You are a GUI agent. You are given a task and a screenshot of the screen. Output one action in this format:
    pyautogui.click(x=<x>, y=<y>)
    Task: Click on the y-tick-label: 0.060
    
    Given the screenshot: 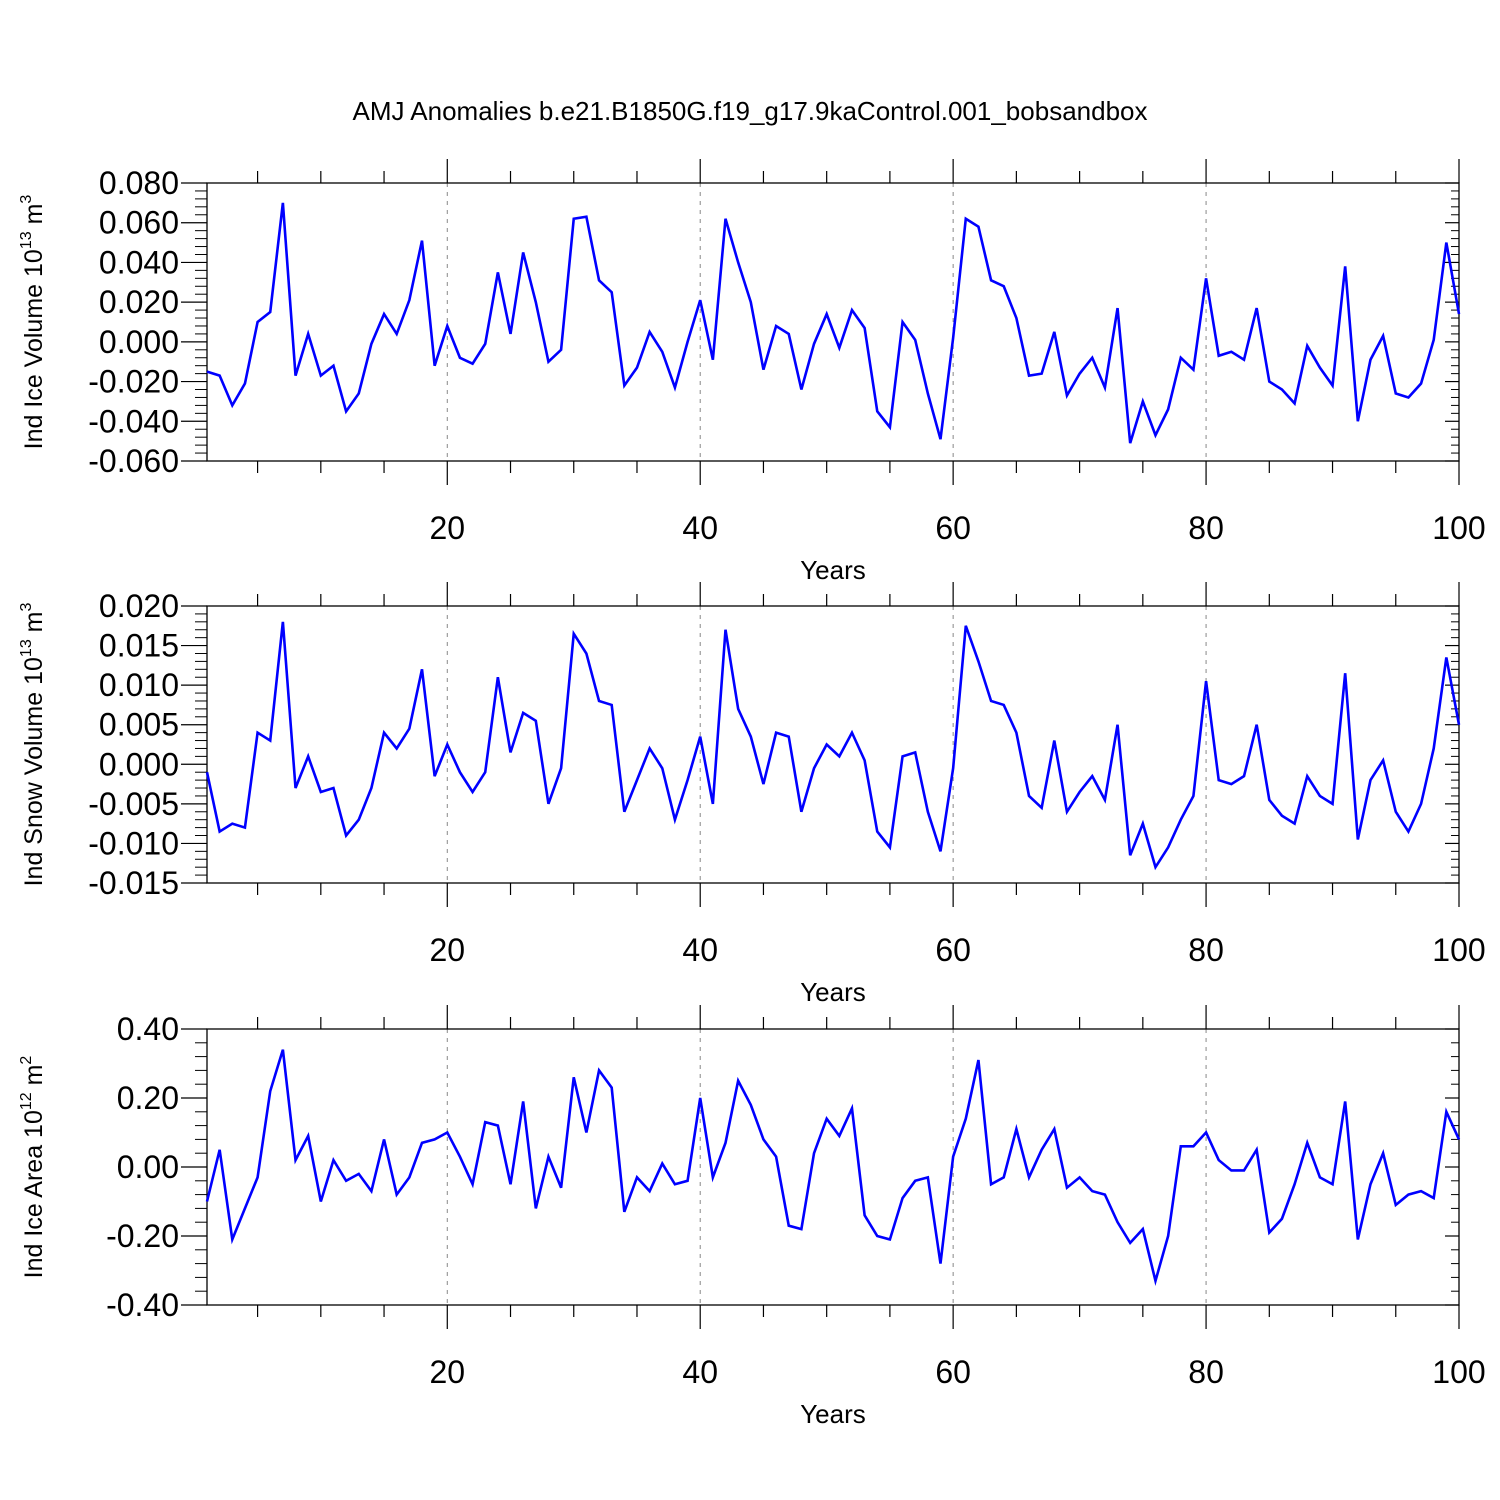 What is the action you would take?
    pyautogui.click(x=139, y=223)
    